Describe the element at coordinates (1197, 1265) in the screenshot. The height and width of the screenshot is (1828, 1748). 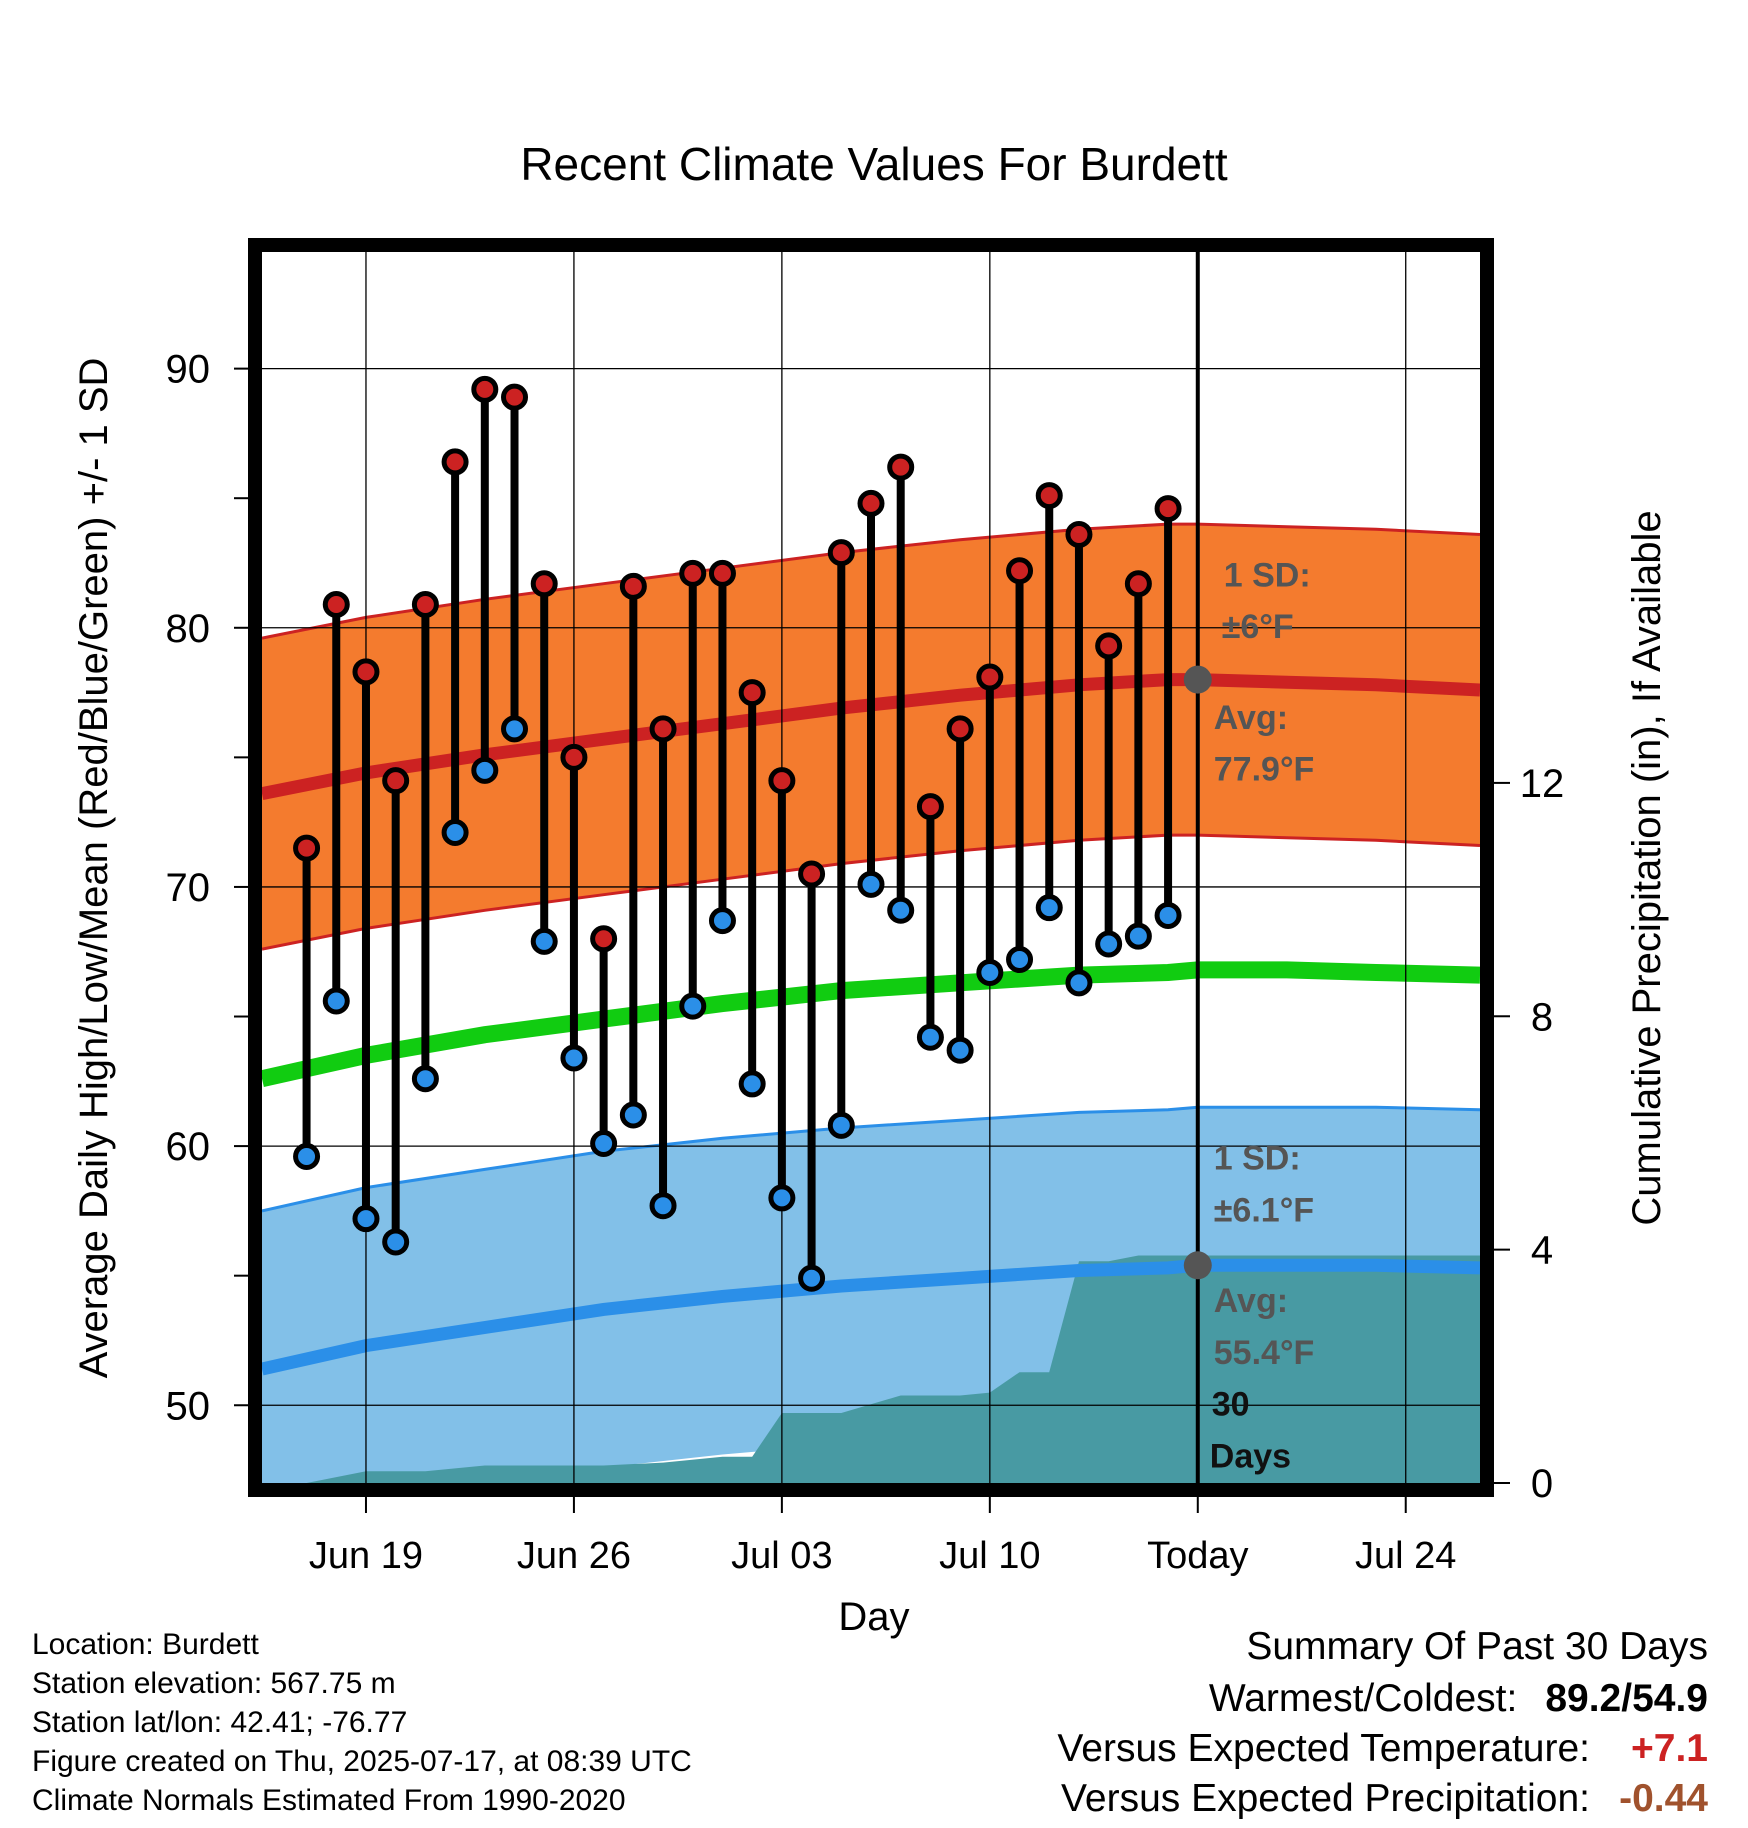
I see `today-low-avg-marker` at that location.